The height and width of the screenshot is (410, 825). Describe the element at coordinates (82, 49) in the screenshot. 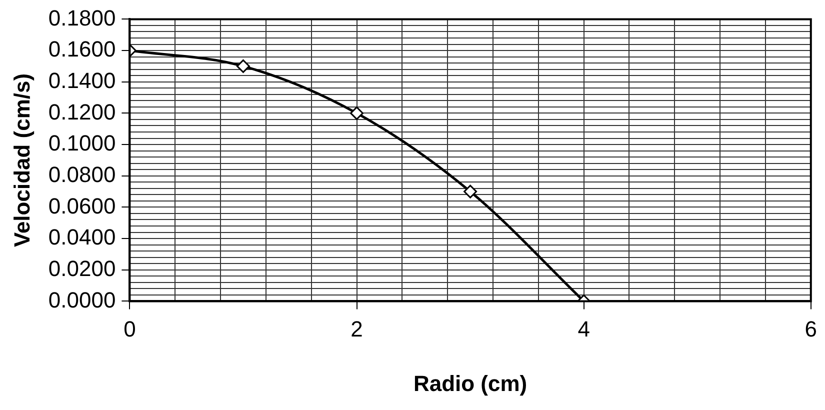

I see `y-tick-label: 0.1600` at that location.